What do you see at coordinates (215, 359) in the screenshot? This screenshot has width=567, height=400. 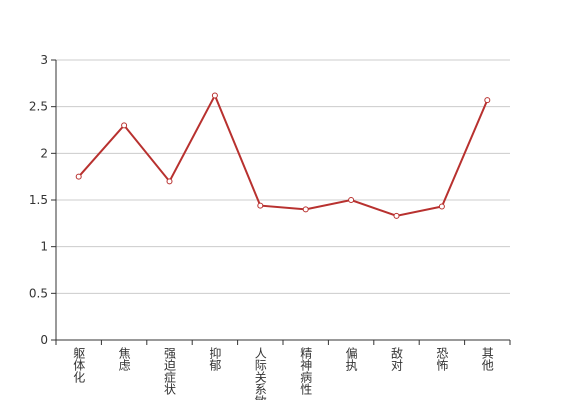 I see `x-tick-label: 抑郁` at bounding box center [215, 359].